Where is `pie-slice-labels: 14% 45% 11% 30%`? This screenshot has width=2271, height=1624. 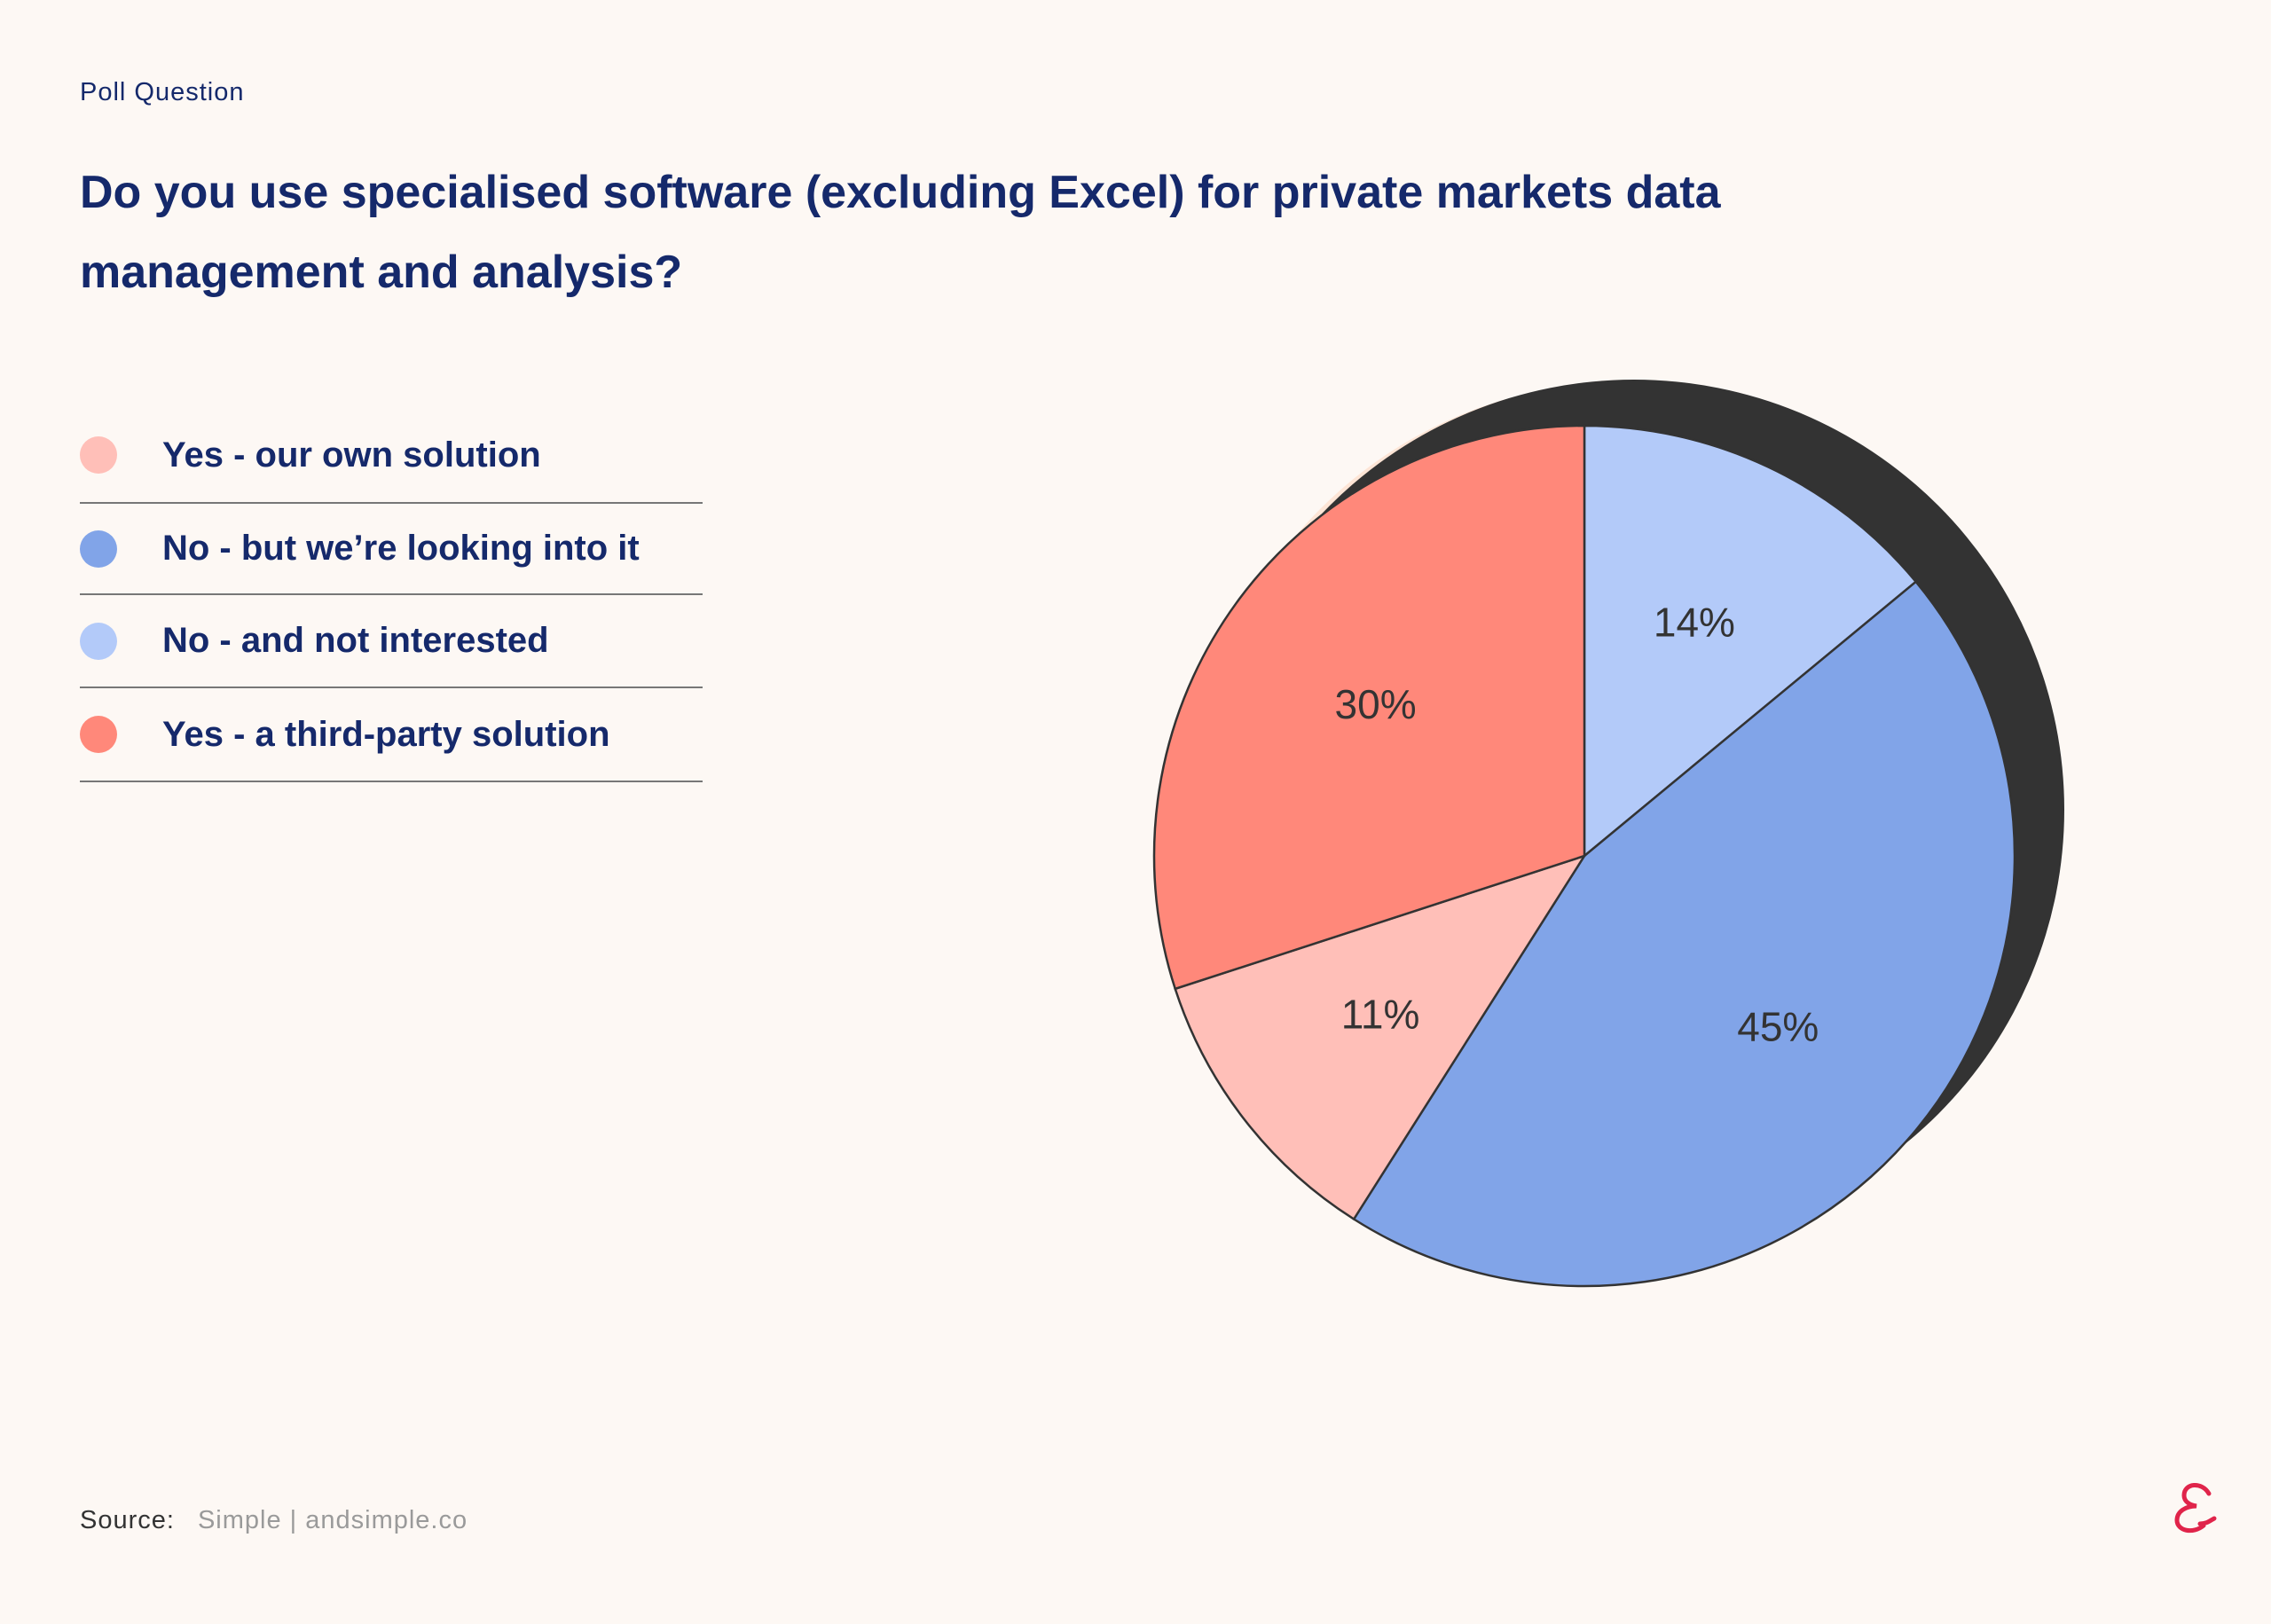
pie-slice-labels: 14% 45% 11% 30% is located at coordinates (1577, 825).